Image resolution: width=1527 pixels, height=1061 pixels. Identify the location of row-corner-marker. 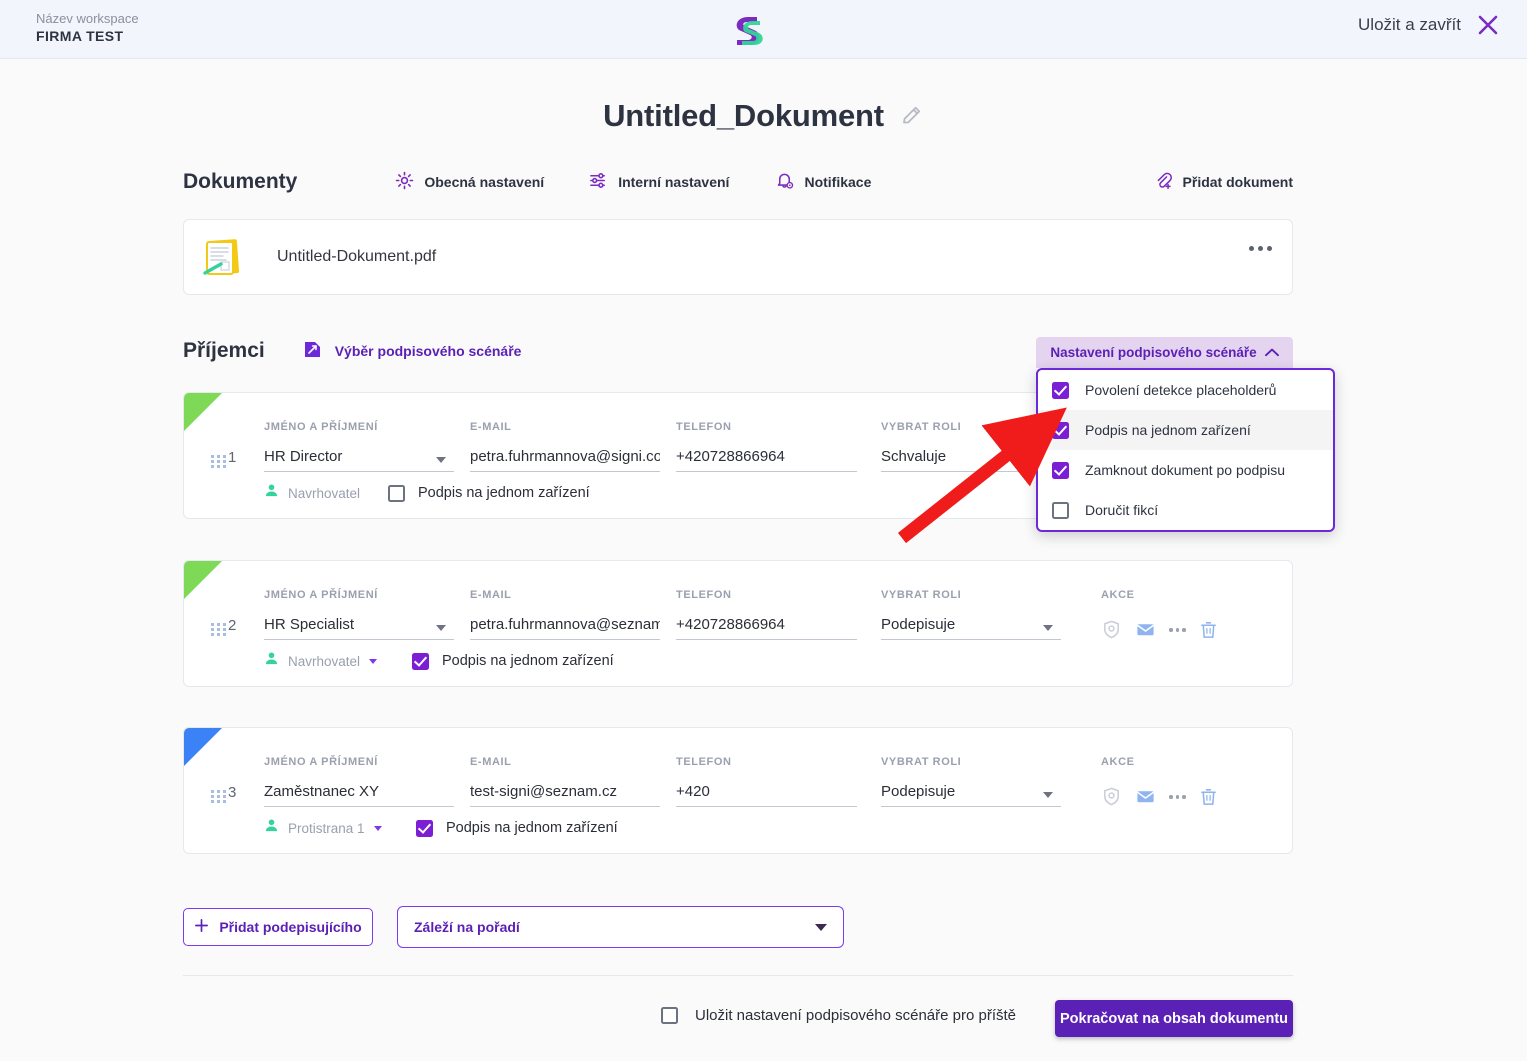
(203, 747).